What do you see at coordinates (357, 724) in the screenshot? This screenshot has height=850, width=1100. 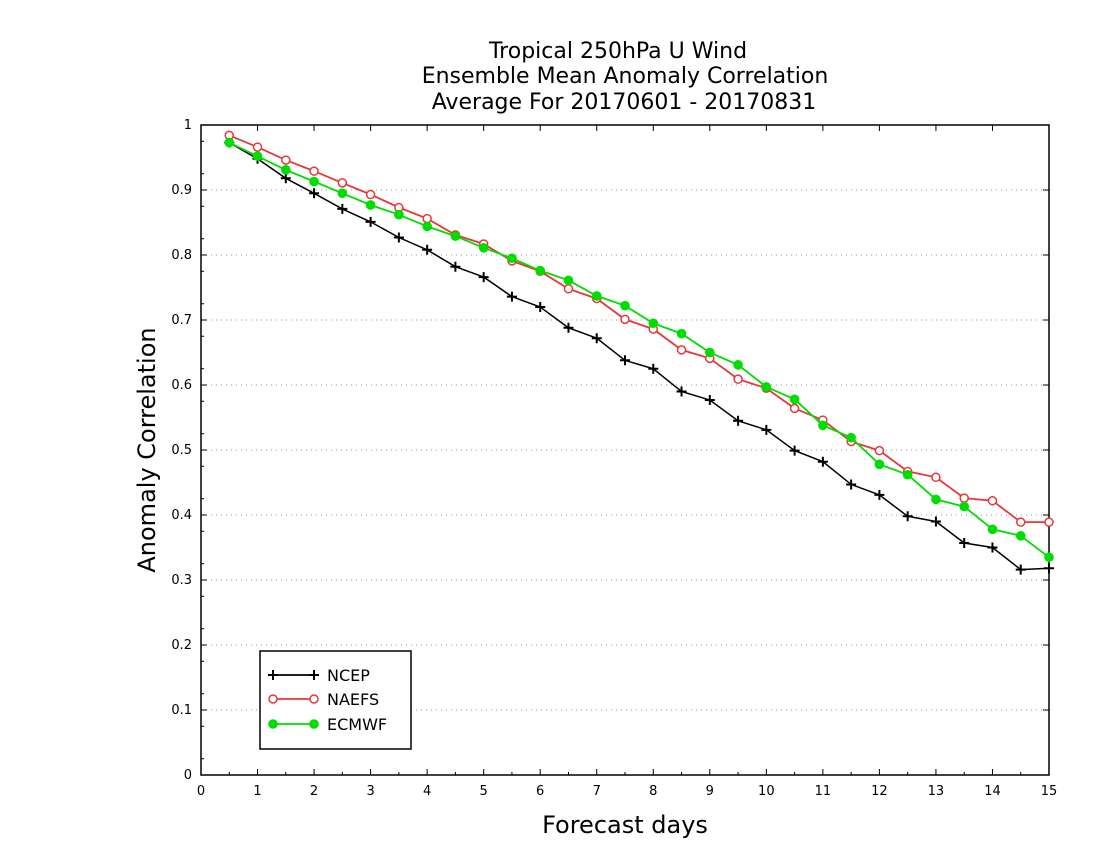 I see `legend-label: ECMWF` at bounding box center [357, 724].